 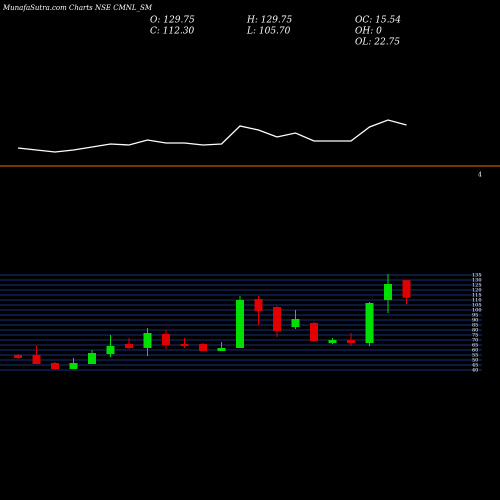 I want to click on y-tick-label: 40, so click(x=475, y=371).